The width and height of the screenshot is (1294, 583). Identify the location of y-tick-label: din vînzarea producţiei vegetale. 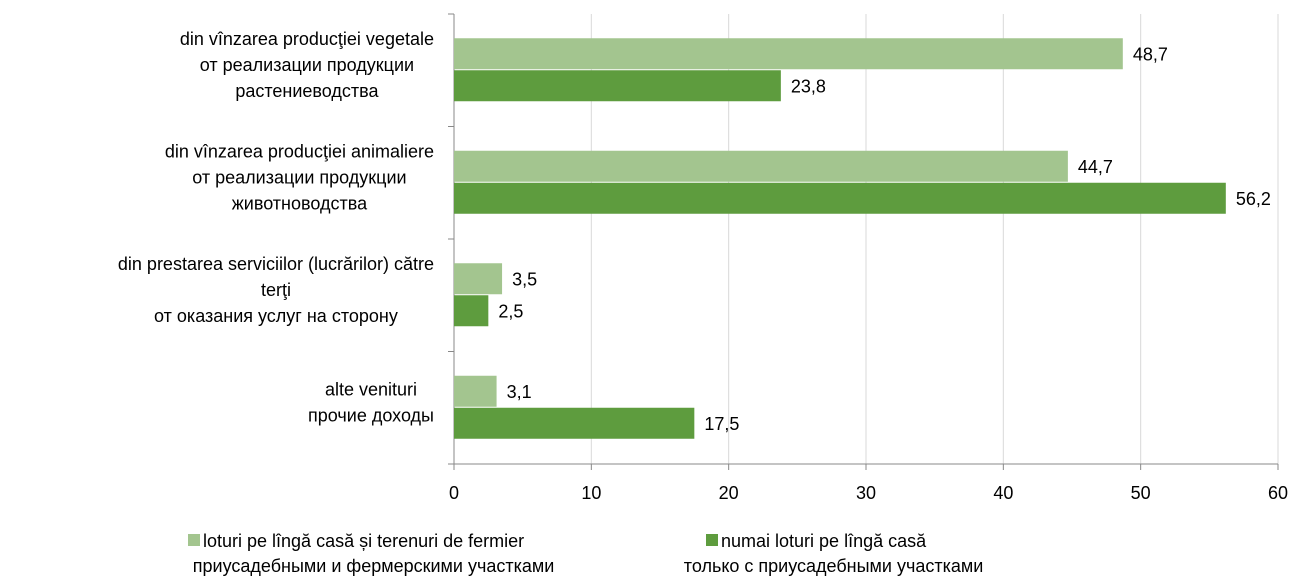
(307, 39).